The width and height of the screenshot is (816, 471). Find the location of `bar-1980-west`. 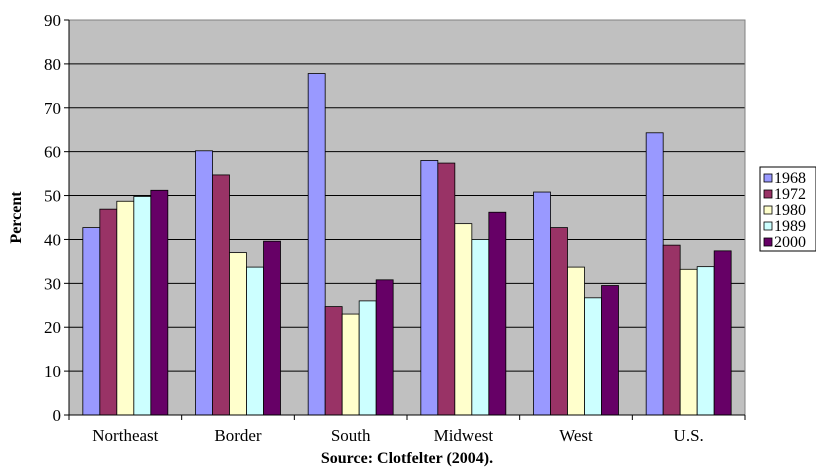

bar-1980-west is located at coordinates (576, 341).